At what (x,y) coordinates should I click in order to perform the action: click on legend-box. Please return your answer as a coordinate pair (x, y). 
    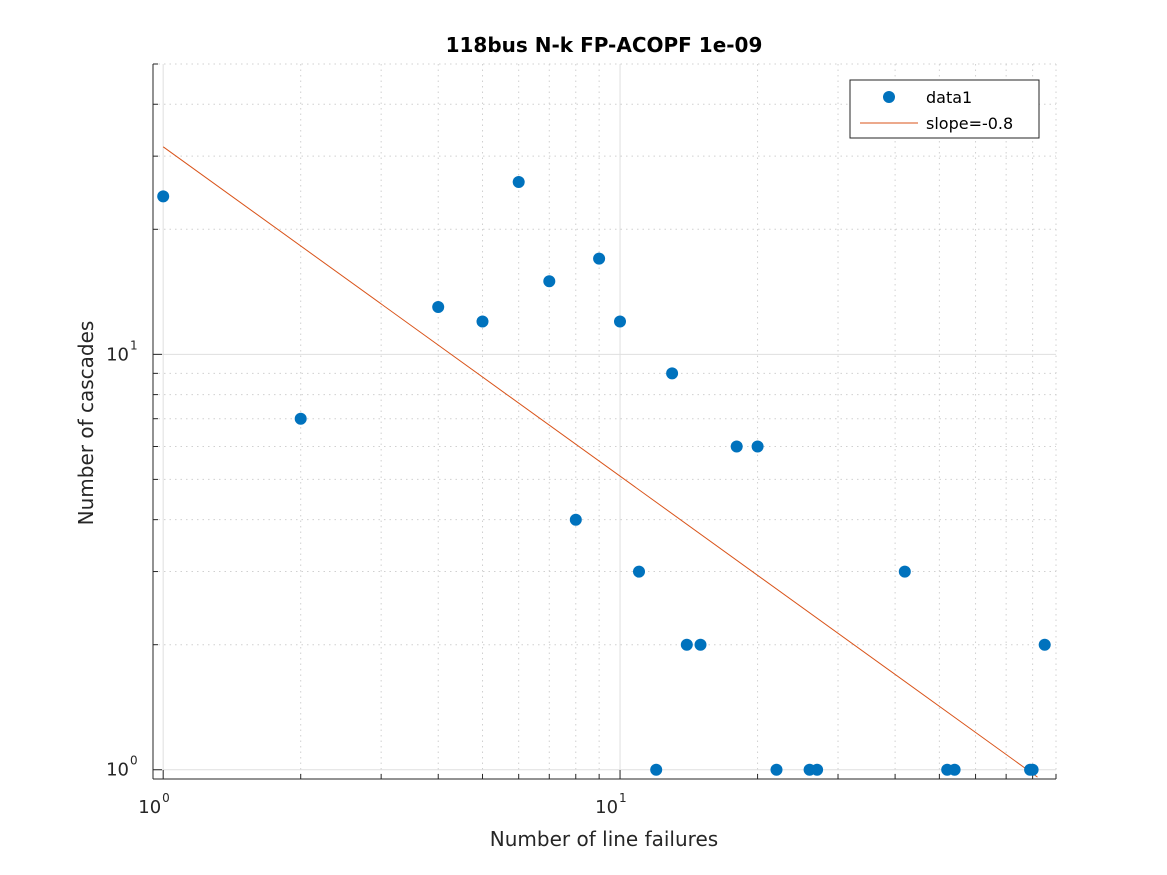
    Looking at the image, I should click on (944, 109).